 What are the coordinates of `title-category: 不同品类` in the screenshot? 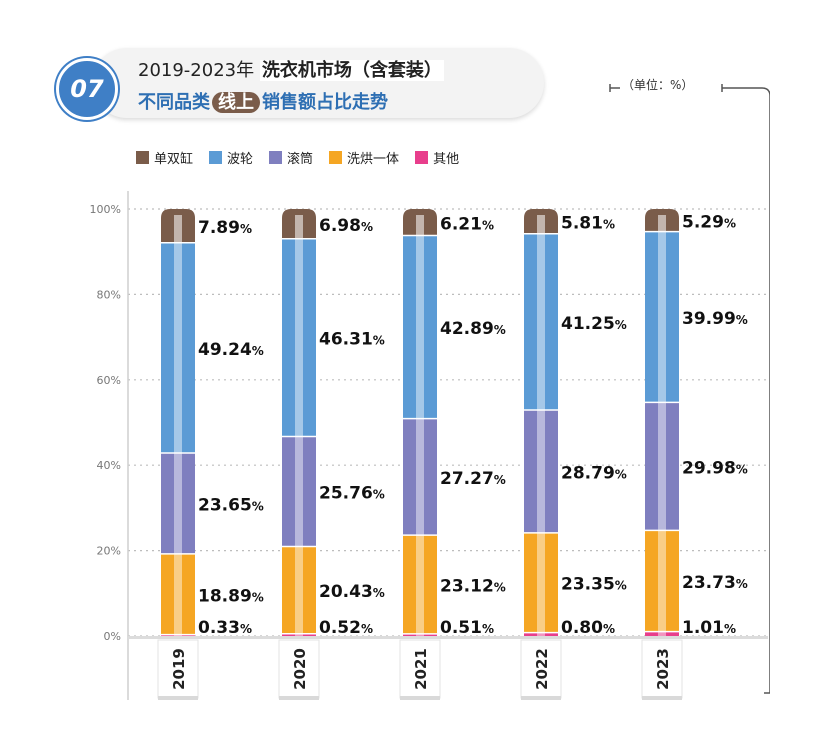 It's located at (174, 102).